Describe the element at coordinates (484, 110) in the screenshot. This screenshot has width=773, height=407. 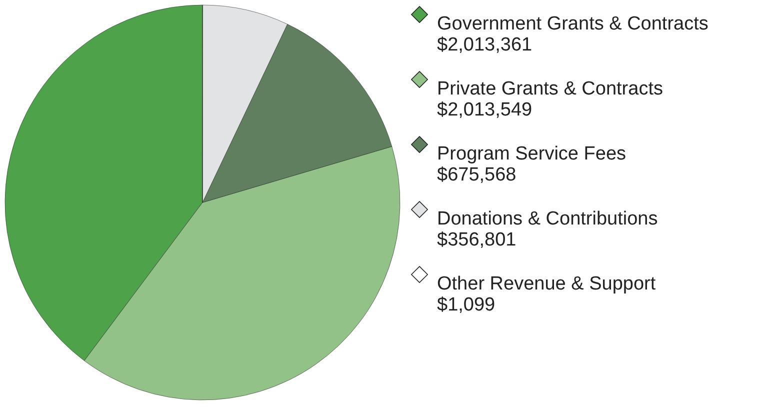
I see `data-label: $2,013,549` at that location.